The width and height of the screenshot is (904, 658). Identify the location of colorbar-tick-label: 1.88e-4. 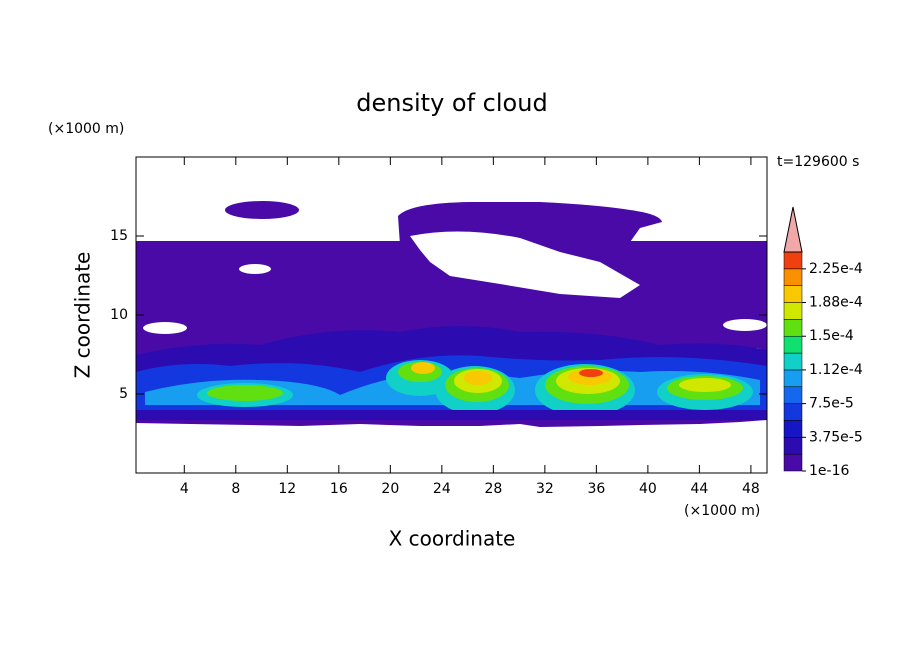
(836, 303).